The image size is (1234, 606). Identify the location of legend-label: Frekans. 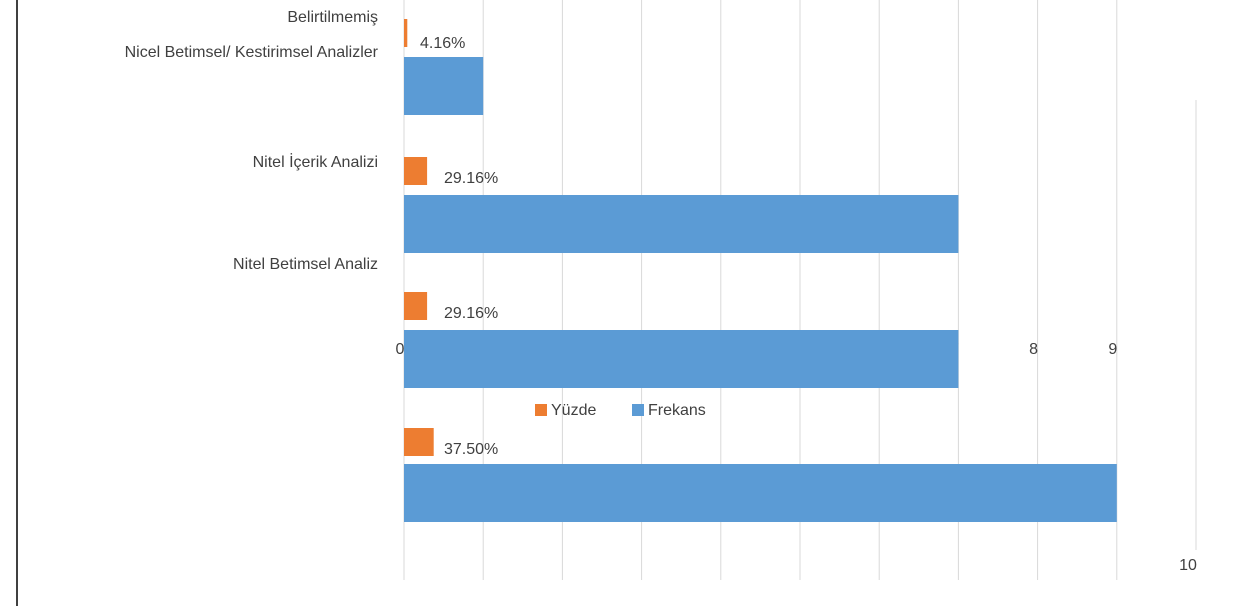
(677, 410).